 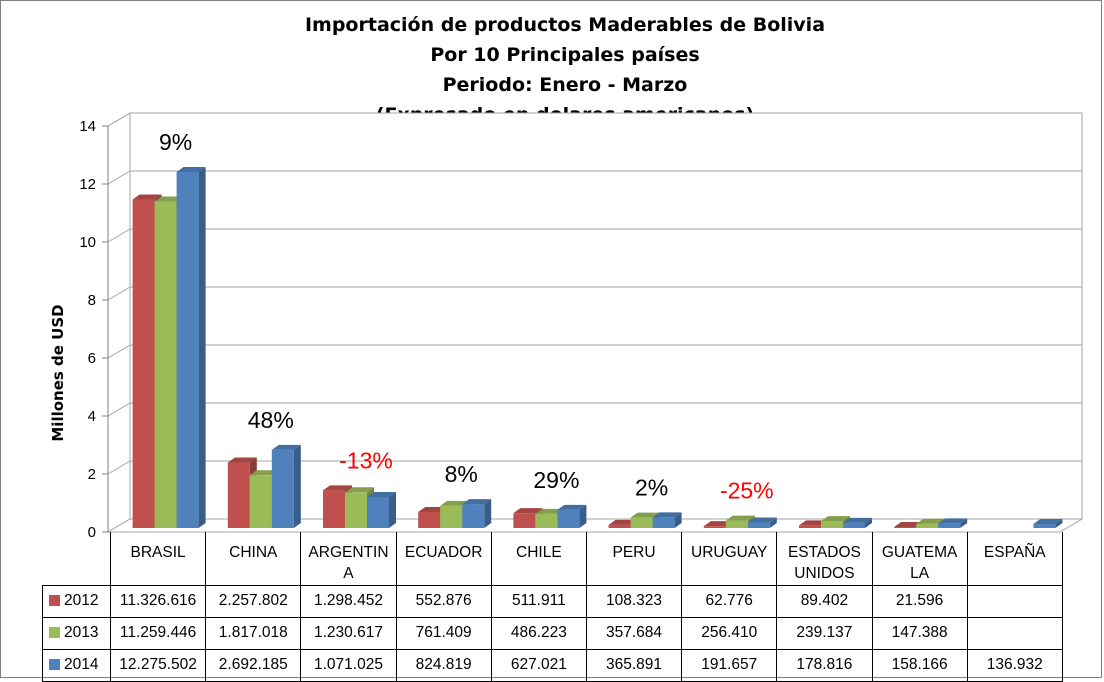 What do you see at coordinates (77, 558) in the screenshot?
I see `table-corner` at bounding box center [77, 558].